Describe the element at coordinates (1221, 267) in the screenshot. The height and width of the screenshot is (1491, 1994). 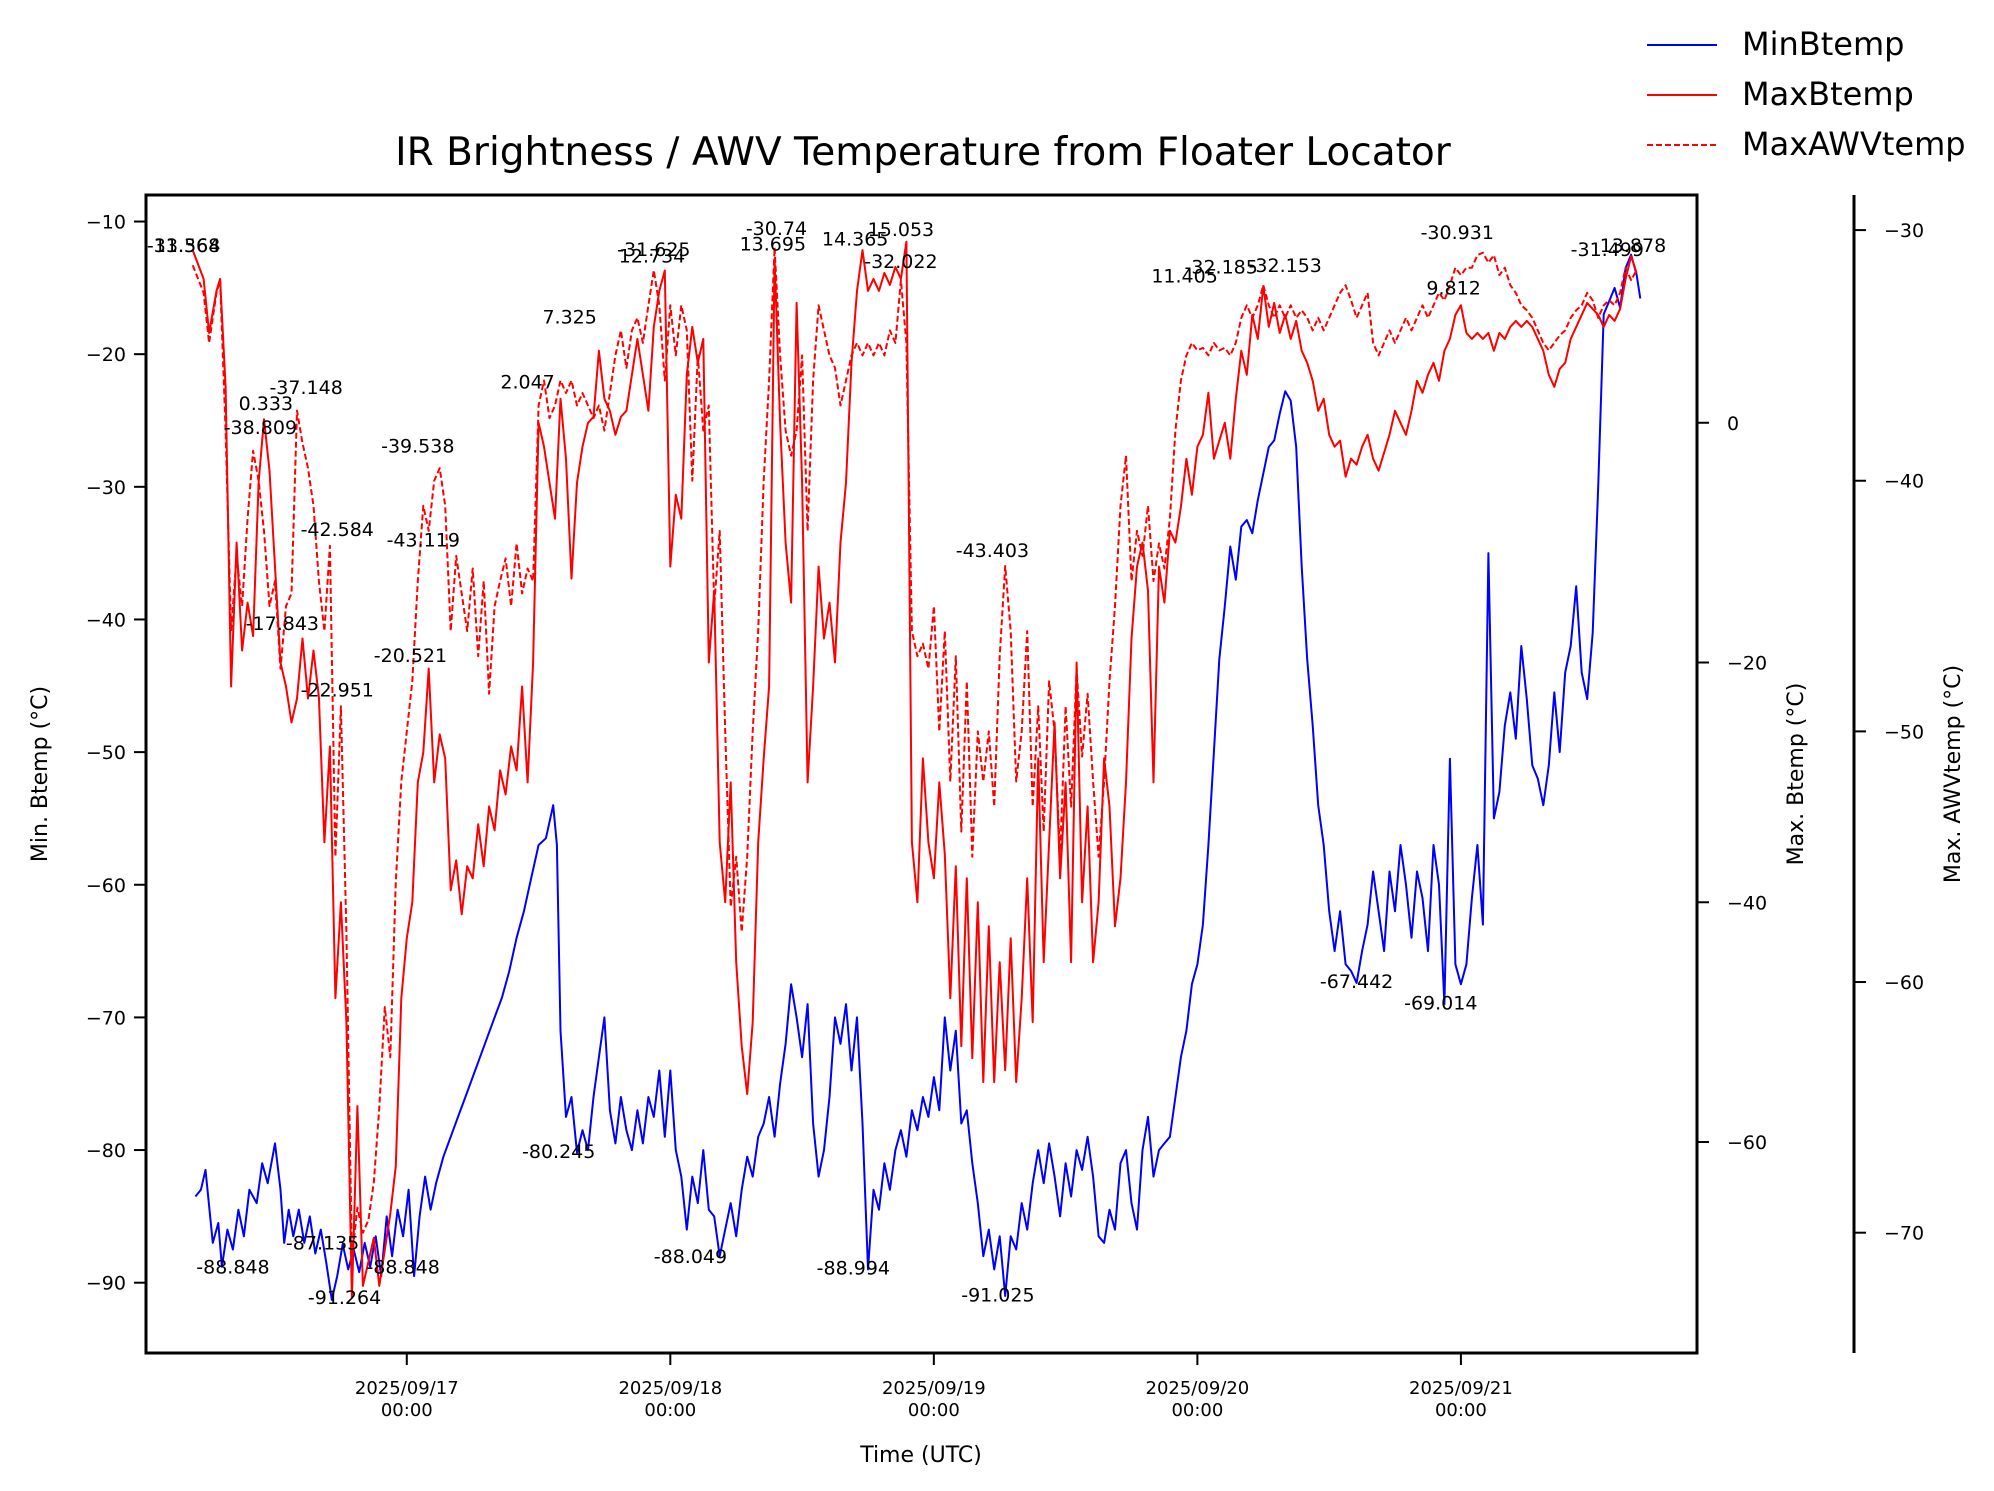
I see `data-label: -32.185` at that location.